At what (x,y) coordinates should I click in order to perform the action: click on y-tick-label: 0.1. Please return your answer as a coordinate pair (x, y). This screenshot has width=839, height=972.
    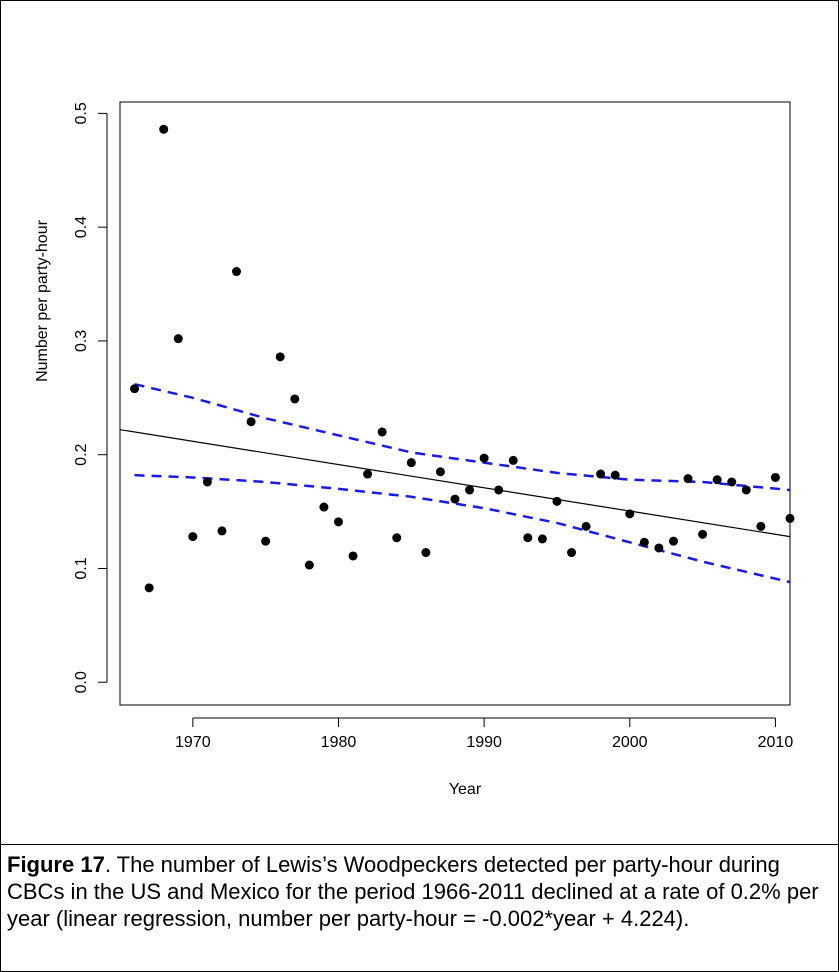
    Looking at the image, I should click on (81, 568).